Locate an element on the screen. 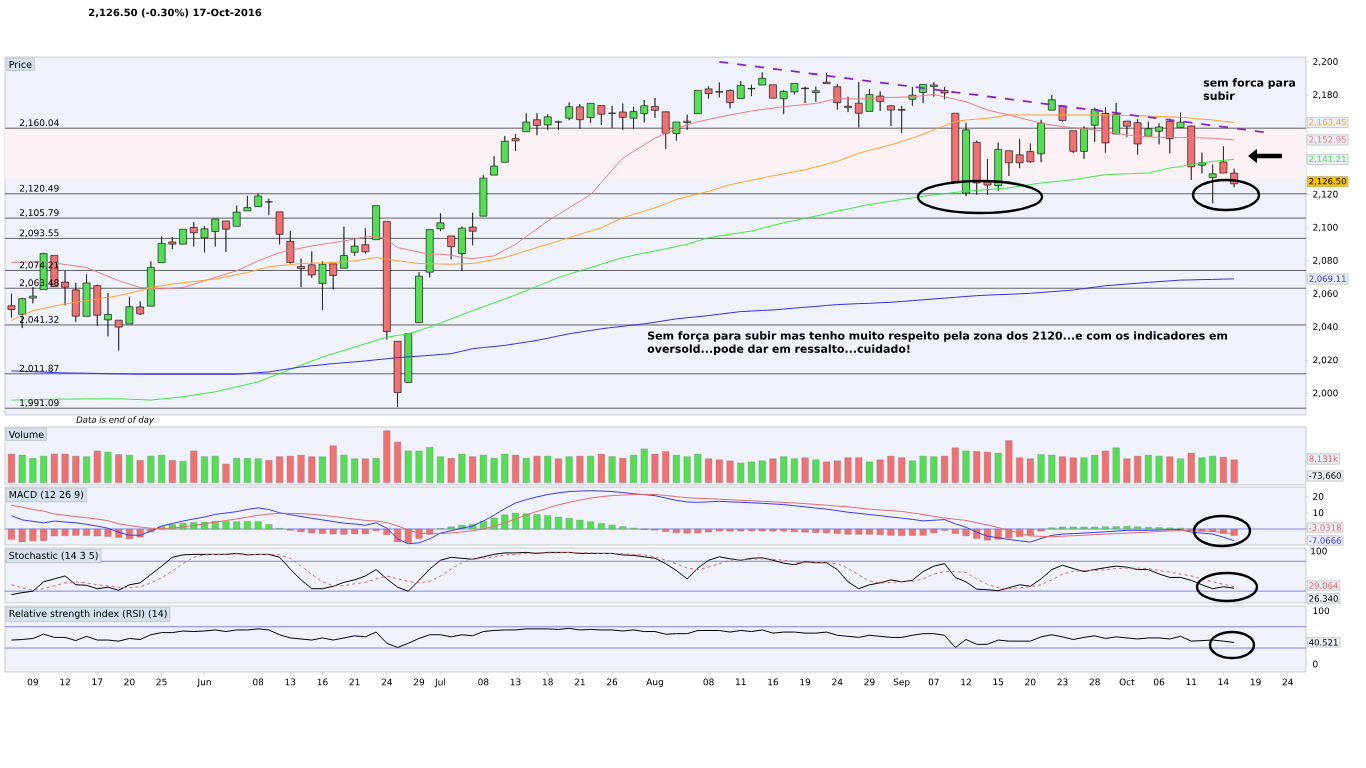 This screenshot has height=768, width=1366. text: 40.521 is located at coordinates (1323, 642).